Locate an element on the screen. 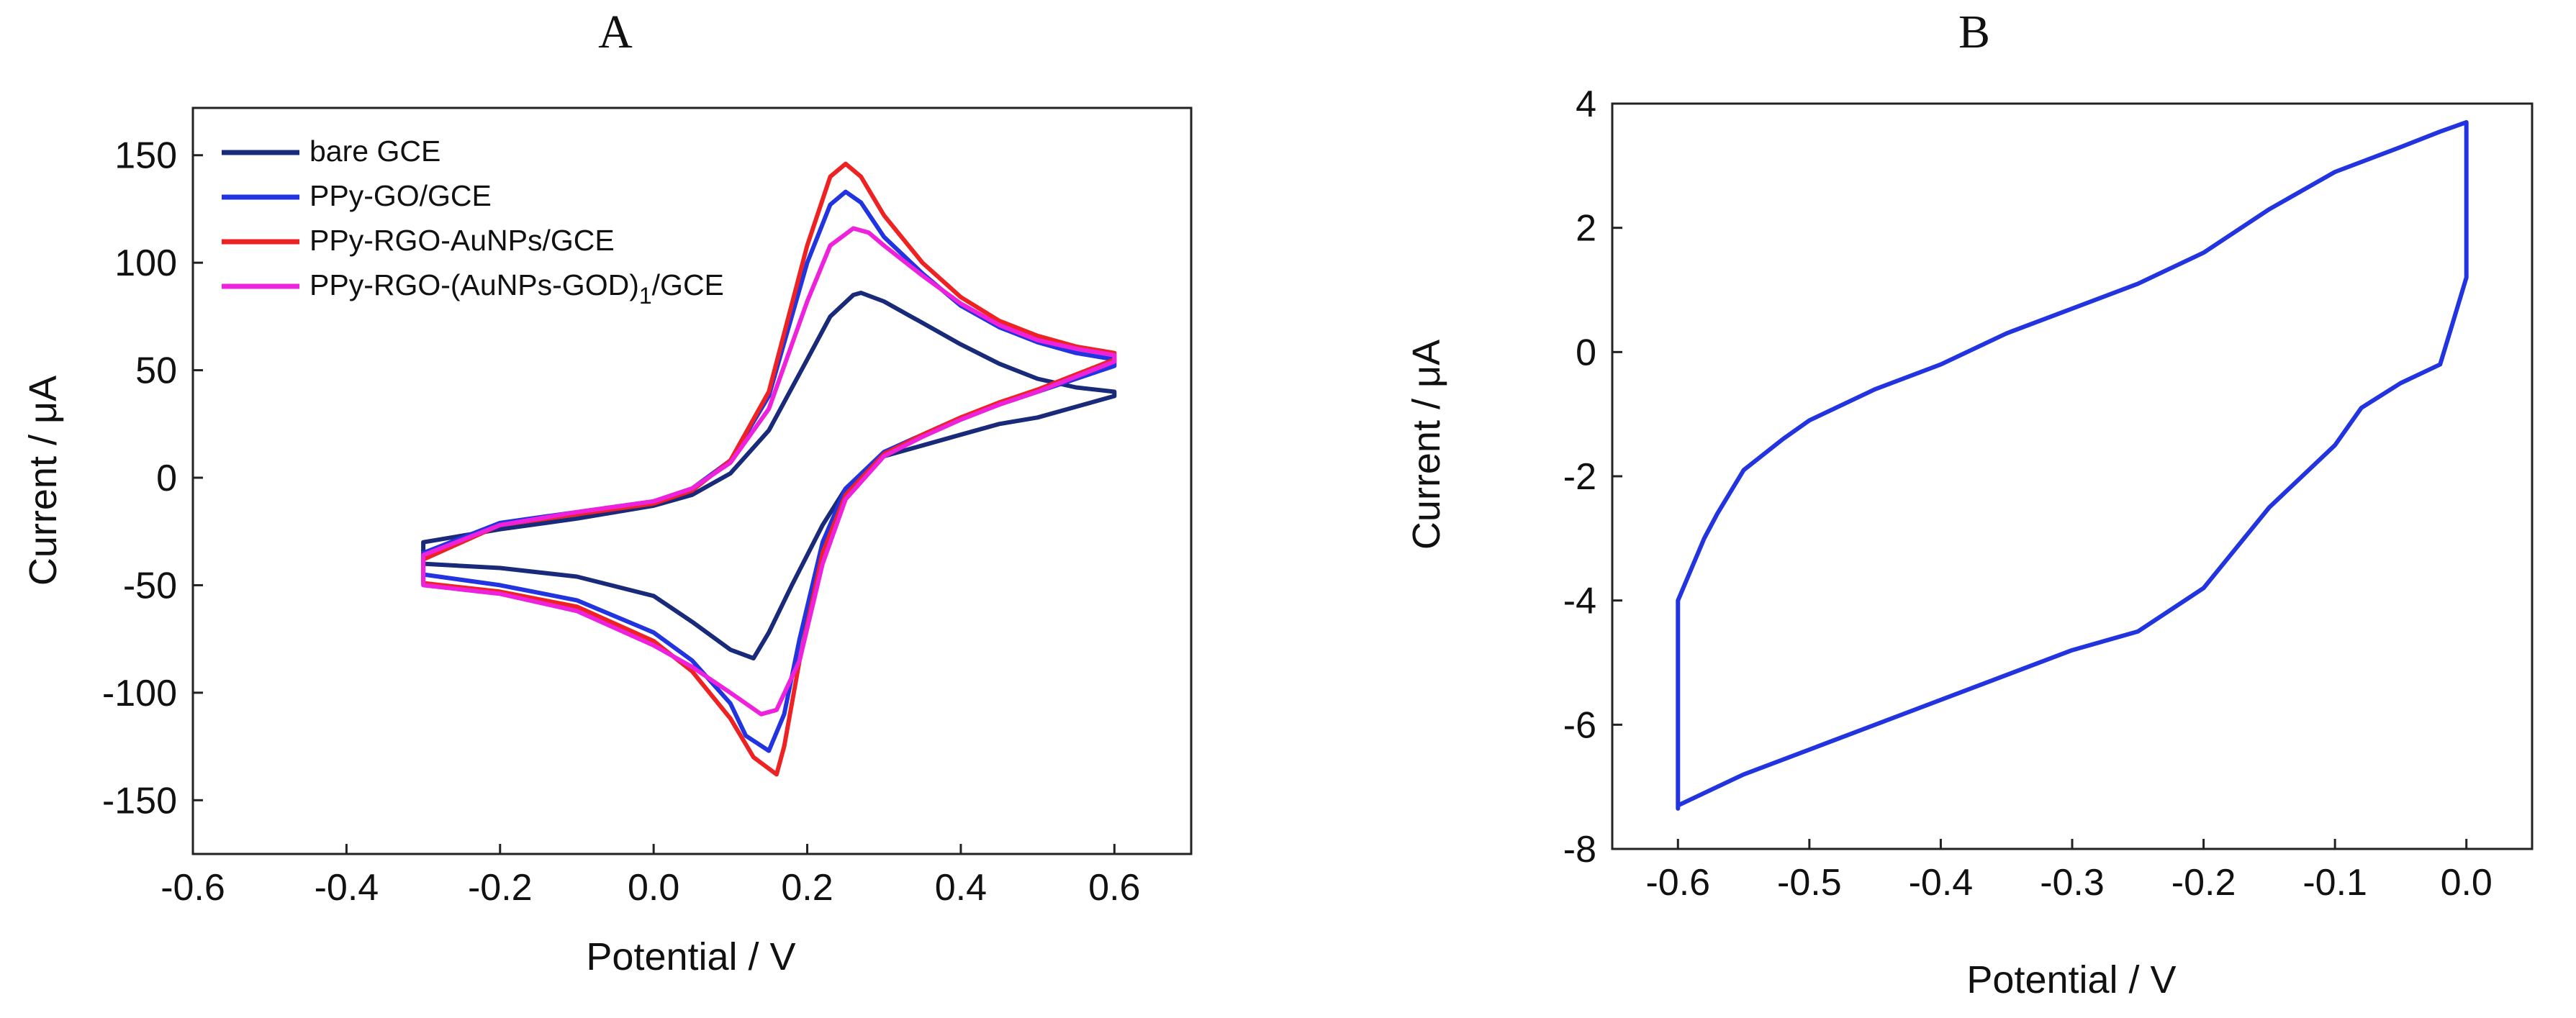 The height and width of the screenshot is (1018, 2576). x-tick-label-a: 0.2 is located at coordinates (807, 888).